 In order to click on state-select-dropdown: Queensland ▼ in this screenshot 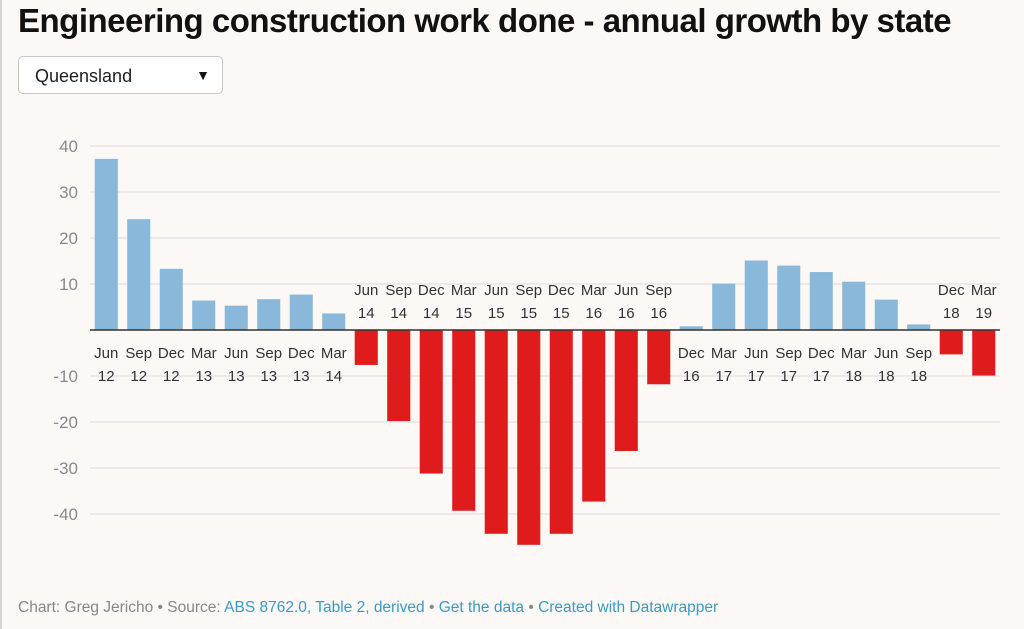, I will do `click(120, 75)`.